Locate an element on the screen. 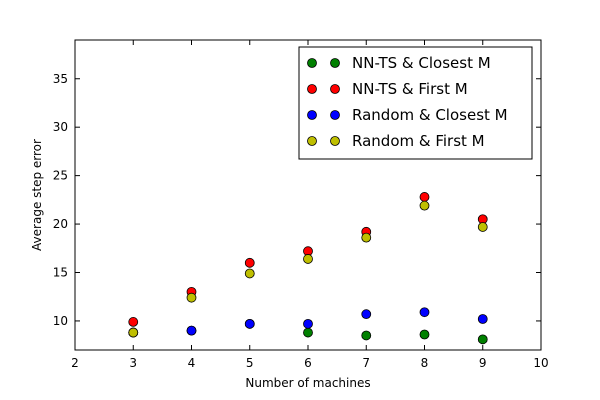 The width and height of the screenshot is (600, 400). y-tick-label: 10 is located at coordinates (60, 321).